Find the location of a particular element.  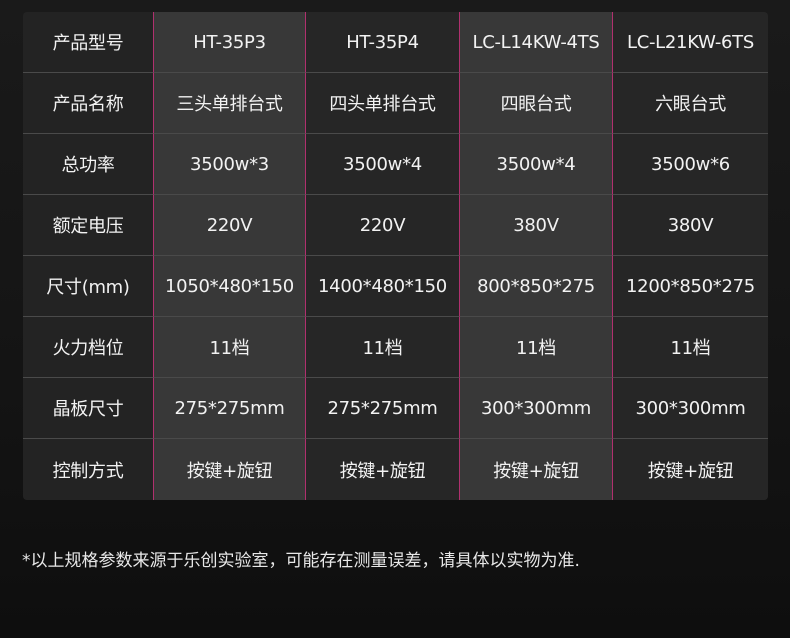

cell-panel-size-col4: 300*300mm is located at coordinates (690, 408).